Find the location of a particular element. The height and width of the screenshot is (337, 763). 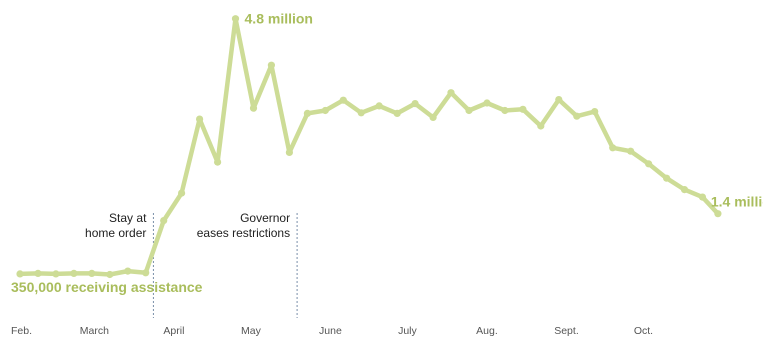

annotation-text-1-0: Governor is located at coordinates (265, 218).